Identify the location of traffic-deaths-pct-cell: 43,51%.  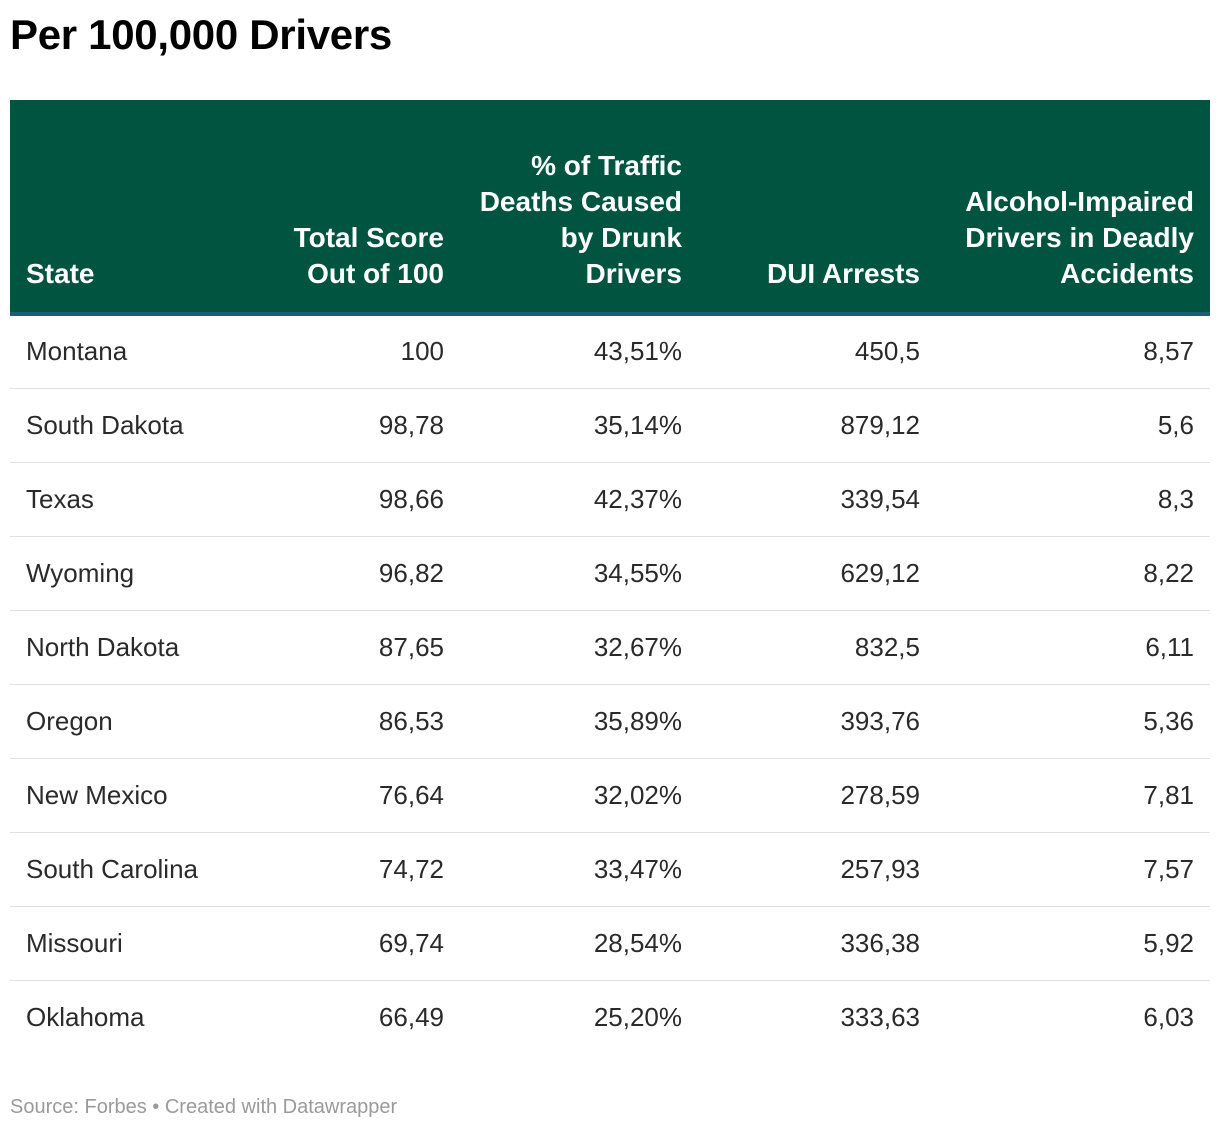
(637, 351).